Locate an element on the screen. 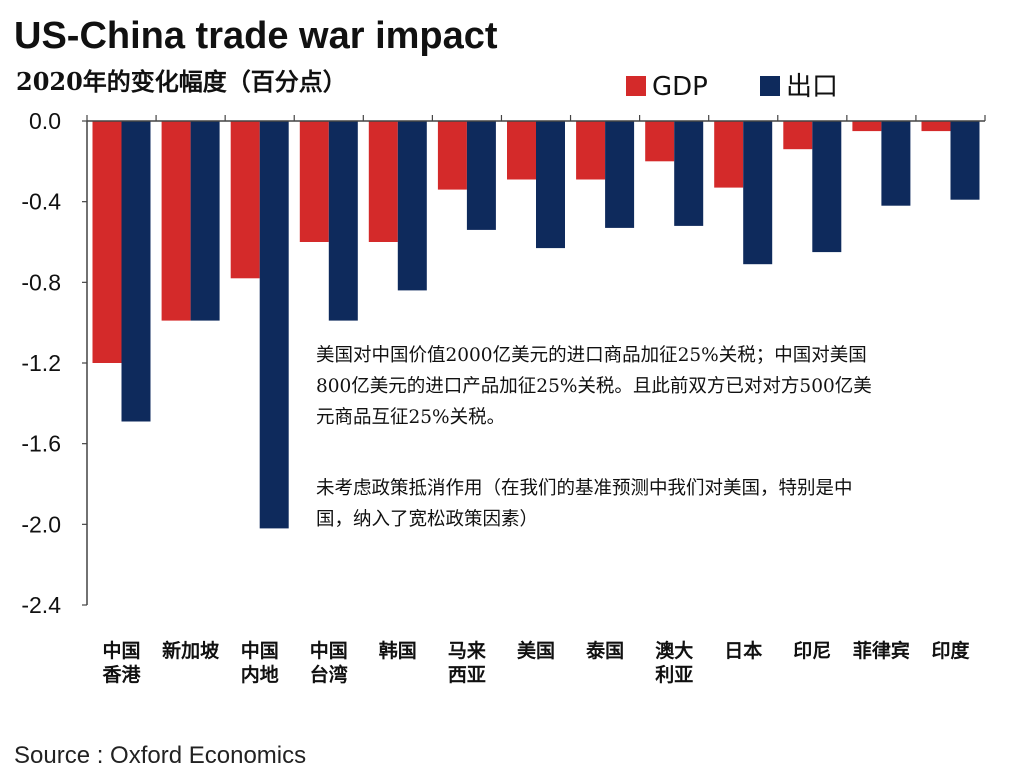 The image size is (1024, 778). x-tick-label: 澳大 is located at coordinates (674, 650).